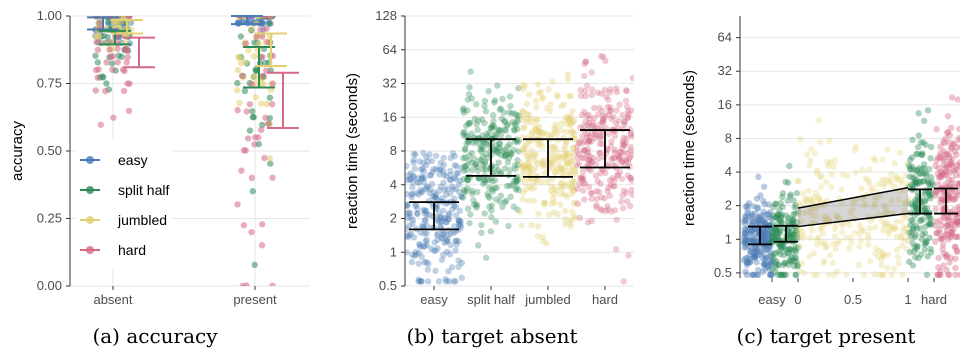 The width and height of the screenshot is (963, 353). Describe the element at coordinates (547, 299) in the screenshot. I see `x-tick-label: jumbled` at that location.